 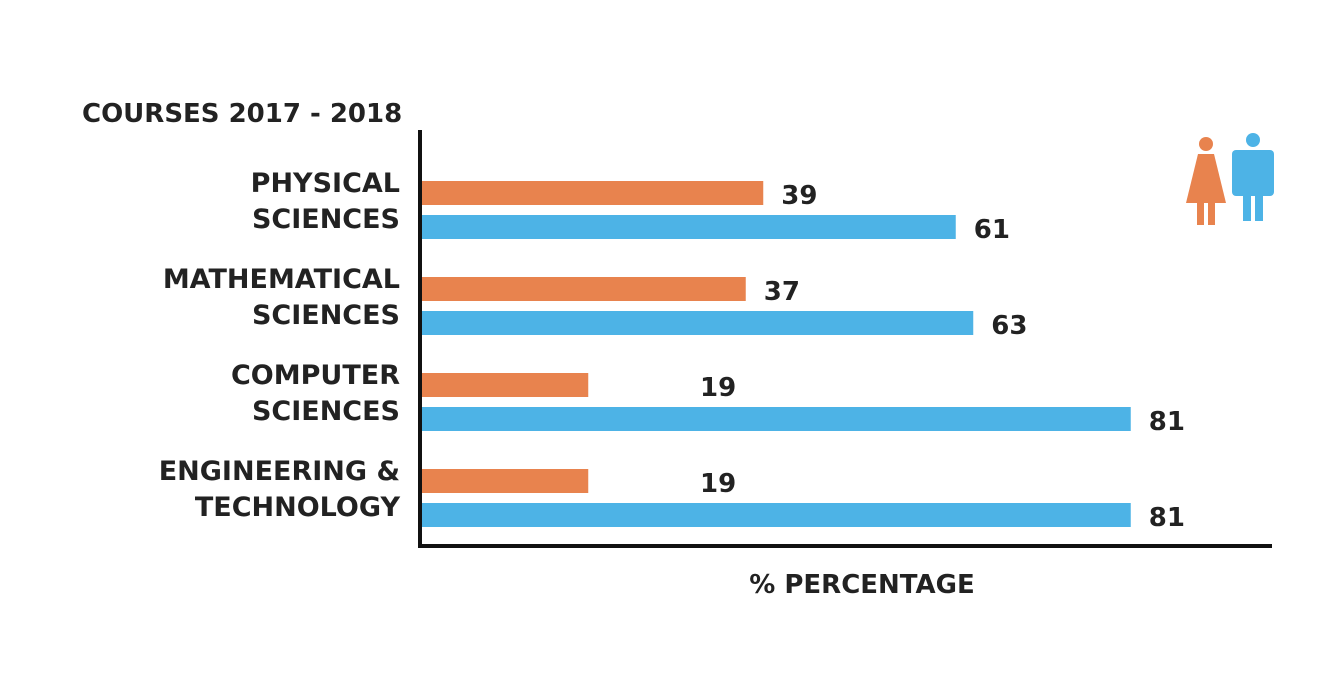 I want to click on data-label: 63, so click(x=1009, y=326).